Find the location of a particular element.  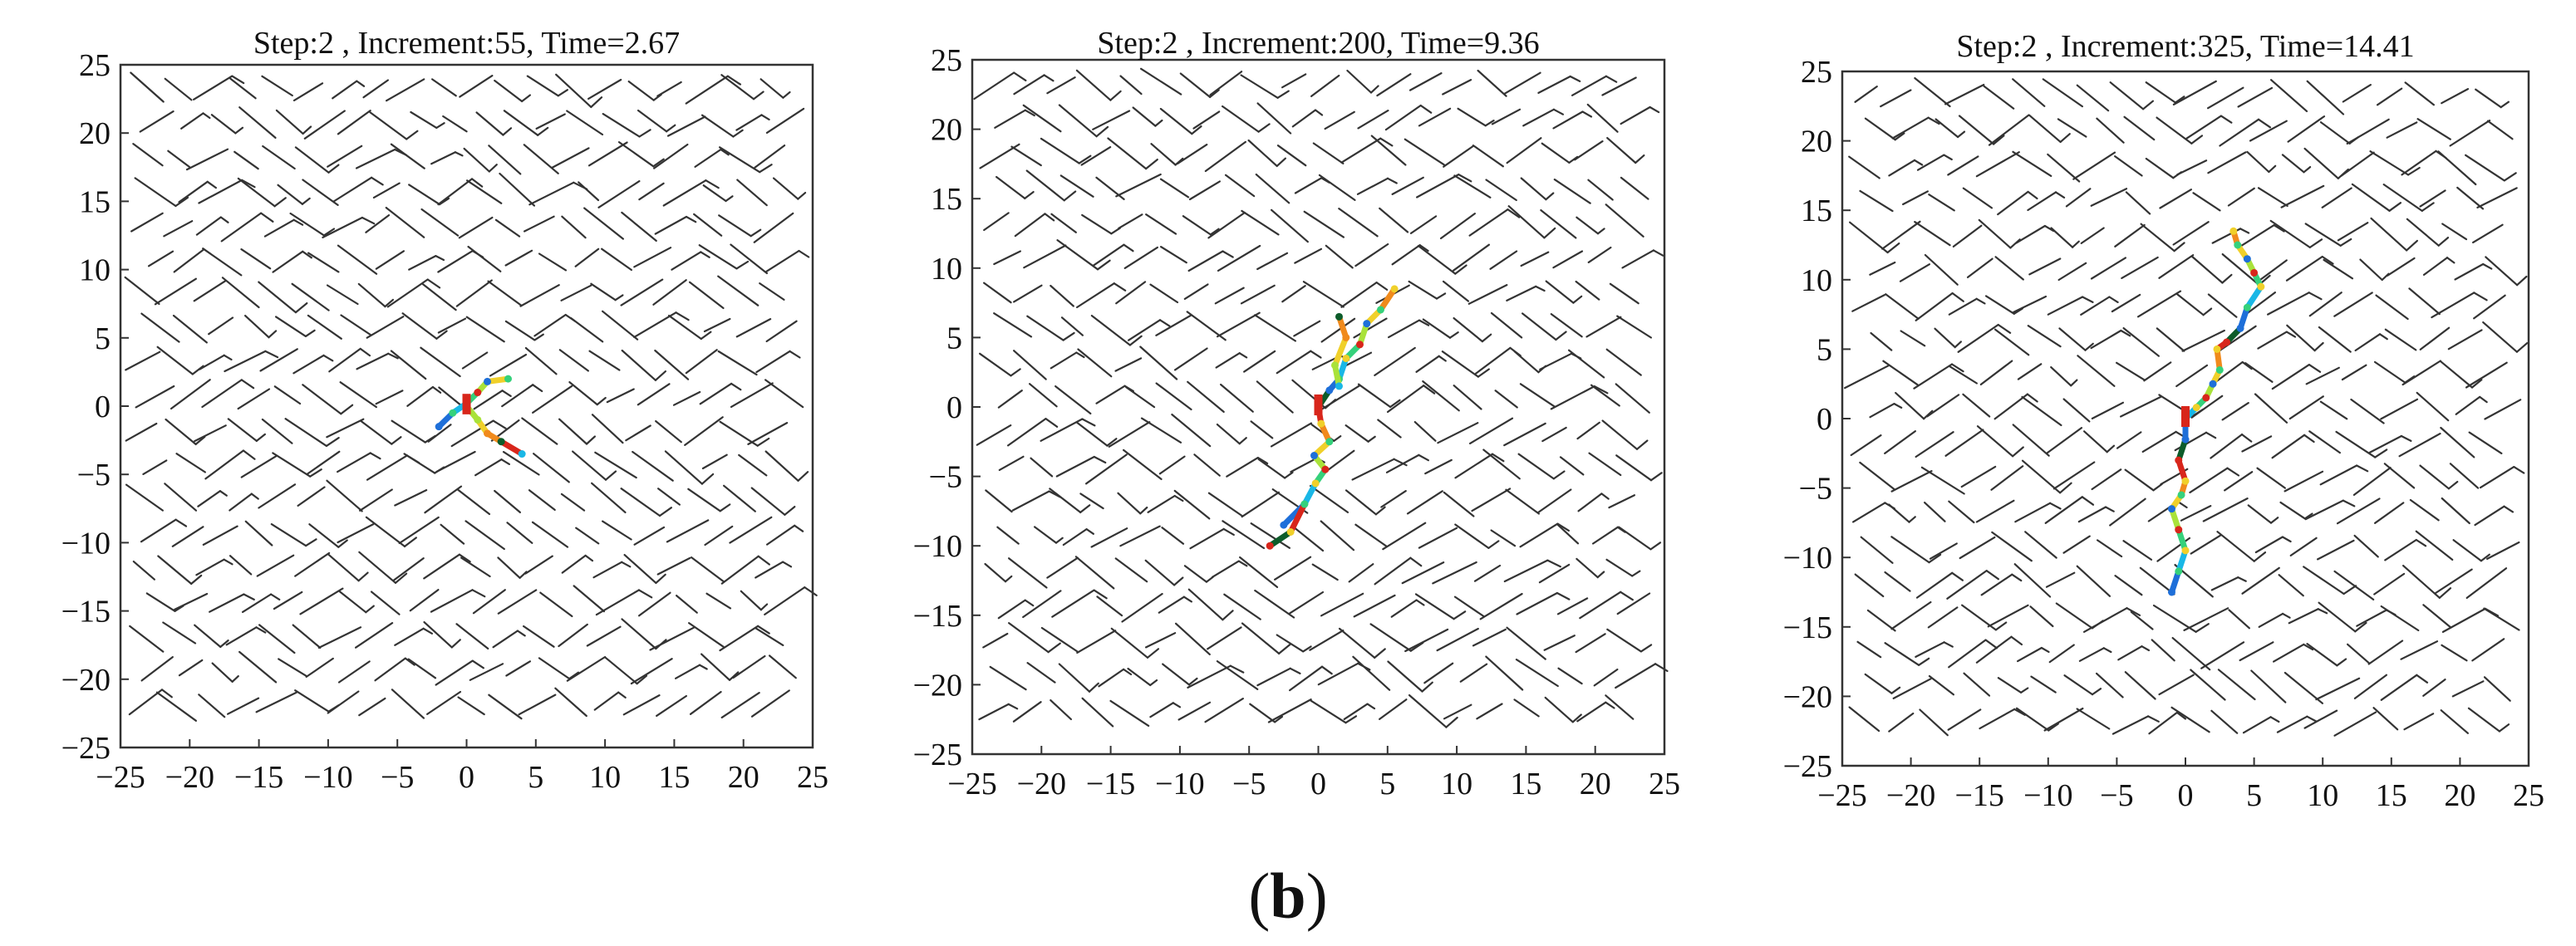

x-tick-label: 25 is located at coordinates (812, 777).